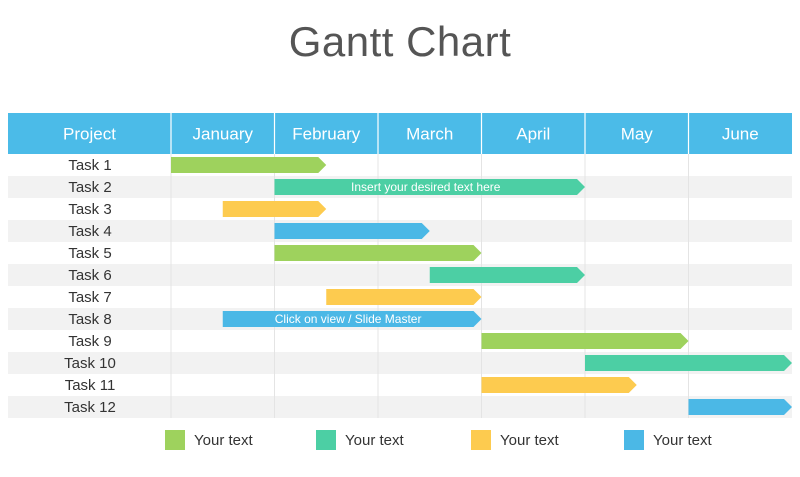 The height and width of the screenshot is (477, 800). I want to click on task-label: Task 6, so click(89, 275).